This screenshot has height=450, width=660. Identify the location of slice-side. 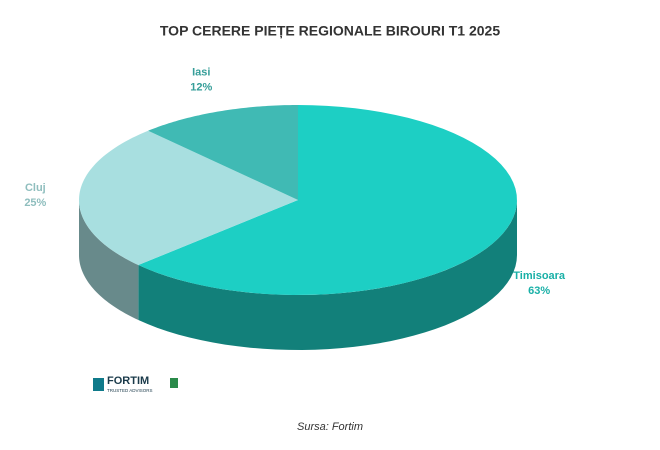
(109, 260).